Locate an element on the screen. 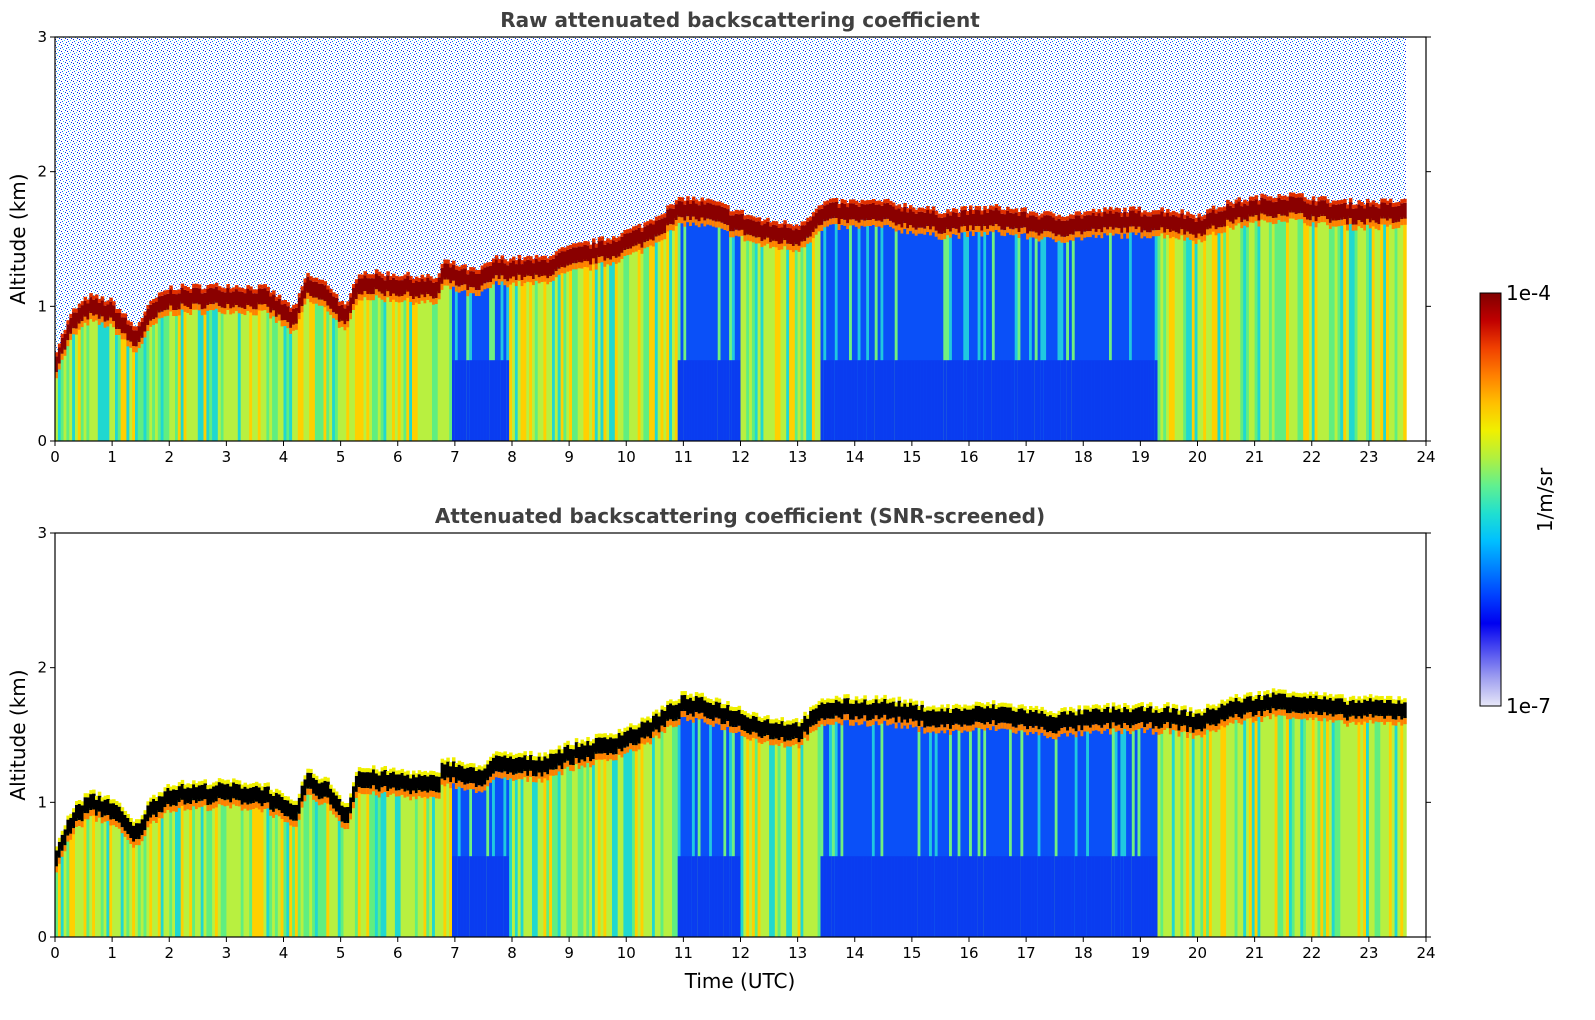 Image resolution: width=1595 pixels, height=1020 pixels. x-tick-label: 9 is located at coordinates (569, 457).